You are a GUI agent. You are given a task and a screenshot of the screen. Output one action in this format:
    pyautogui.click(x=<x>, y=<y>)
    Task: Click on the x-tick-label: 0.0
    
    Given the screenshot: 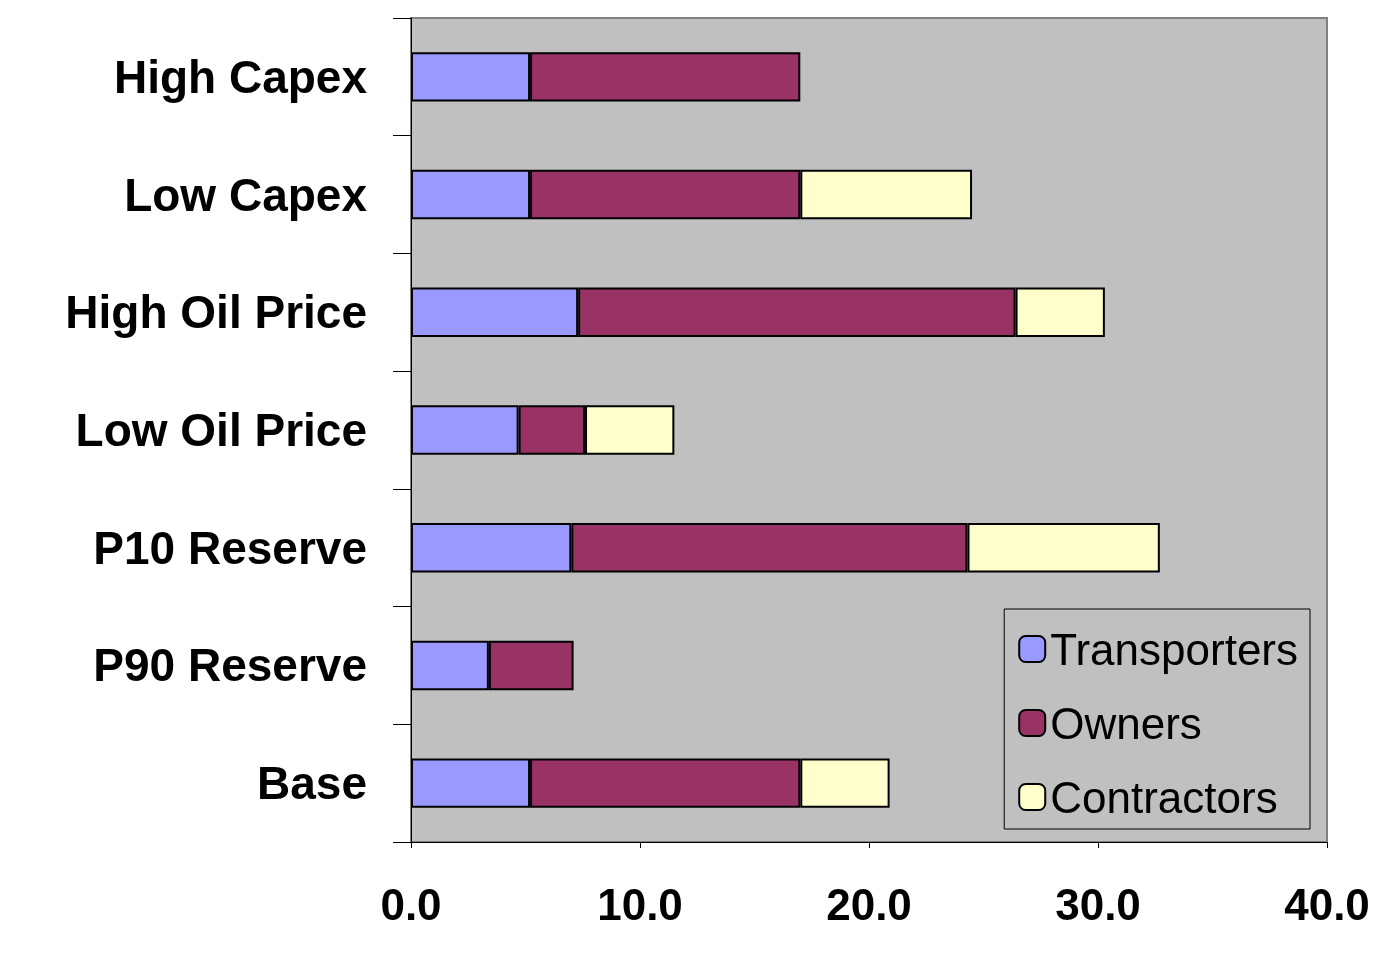 What is the action you would take?
    pyautogui.click(x=411, y=904)
    